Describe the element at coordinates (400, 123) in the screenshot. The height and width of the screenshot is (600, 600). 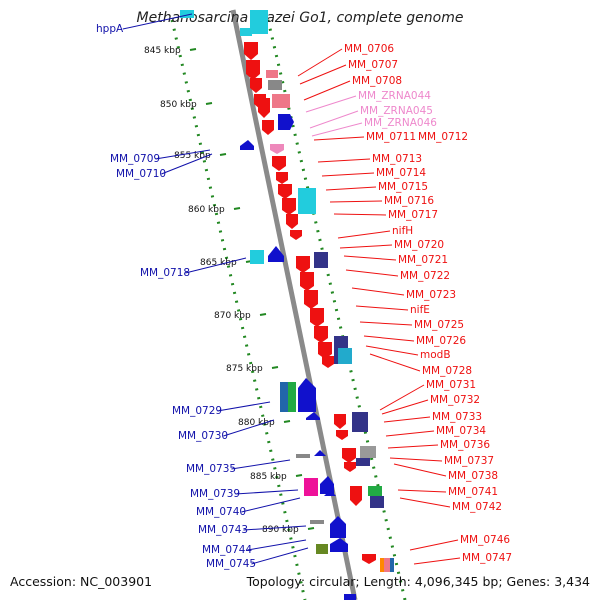
I see `right-gene-label: MM_ZRNA046` at that location.